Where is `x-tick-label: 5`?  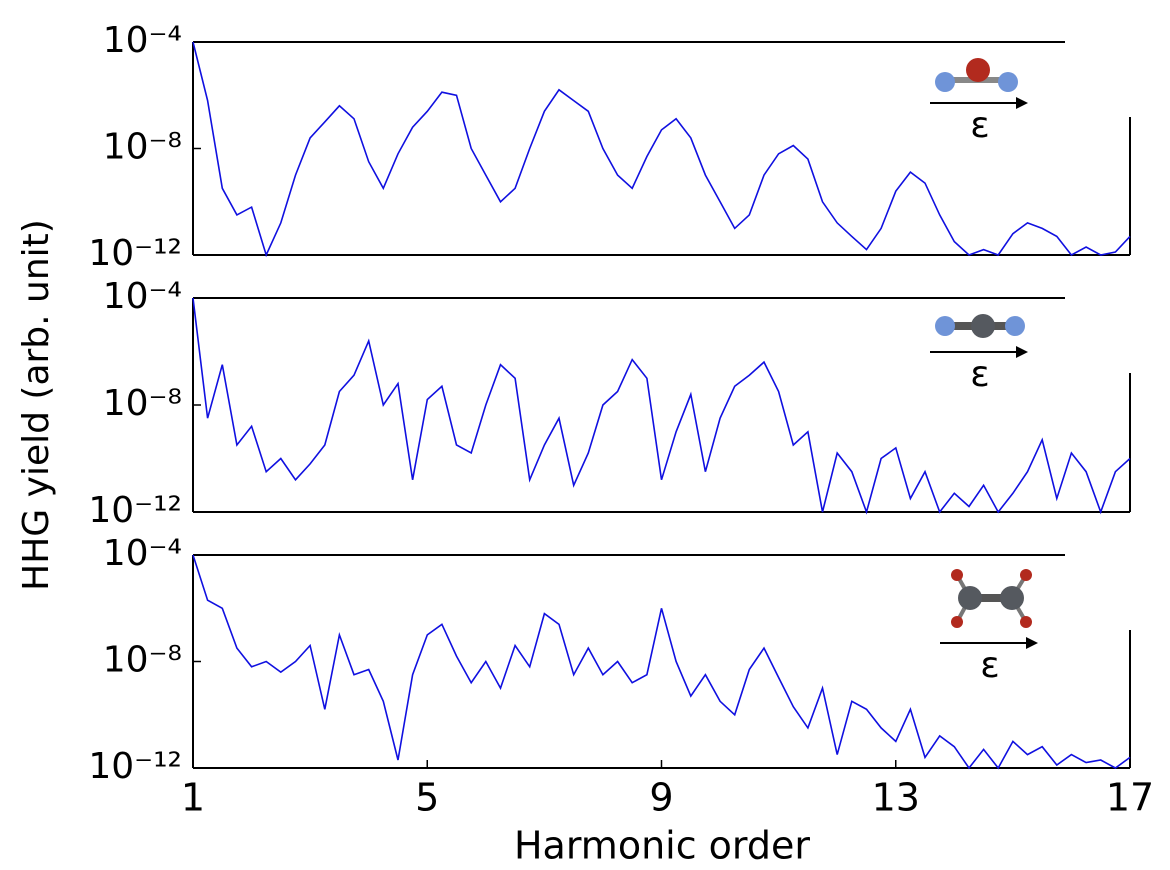
x-tick-label: 5 is located at coordinates (427, 798).